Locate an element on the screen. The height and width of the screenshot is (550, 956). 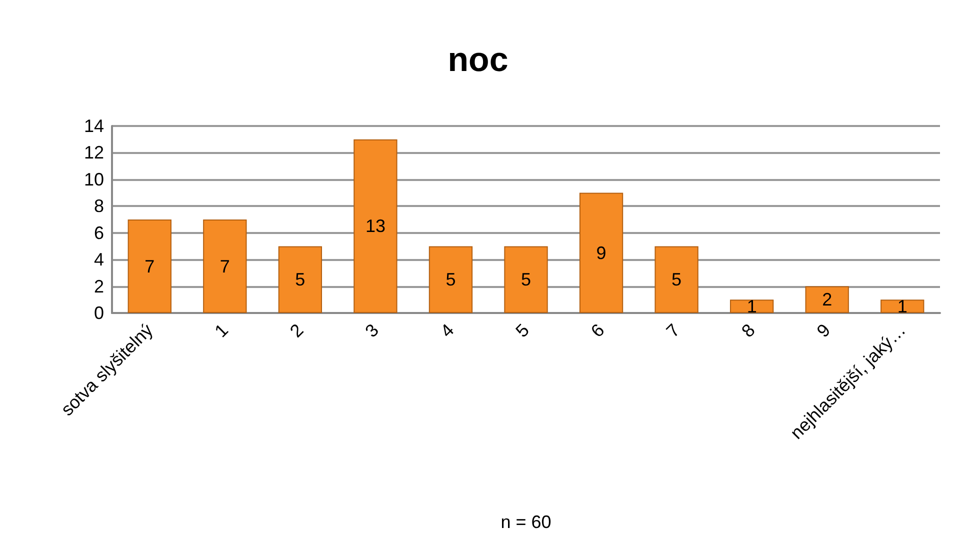
y-tick-label: 8 is located at coordinates (99, 206).